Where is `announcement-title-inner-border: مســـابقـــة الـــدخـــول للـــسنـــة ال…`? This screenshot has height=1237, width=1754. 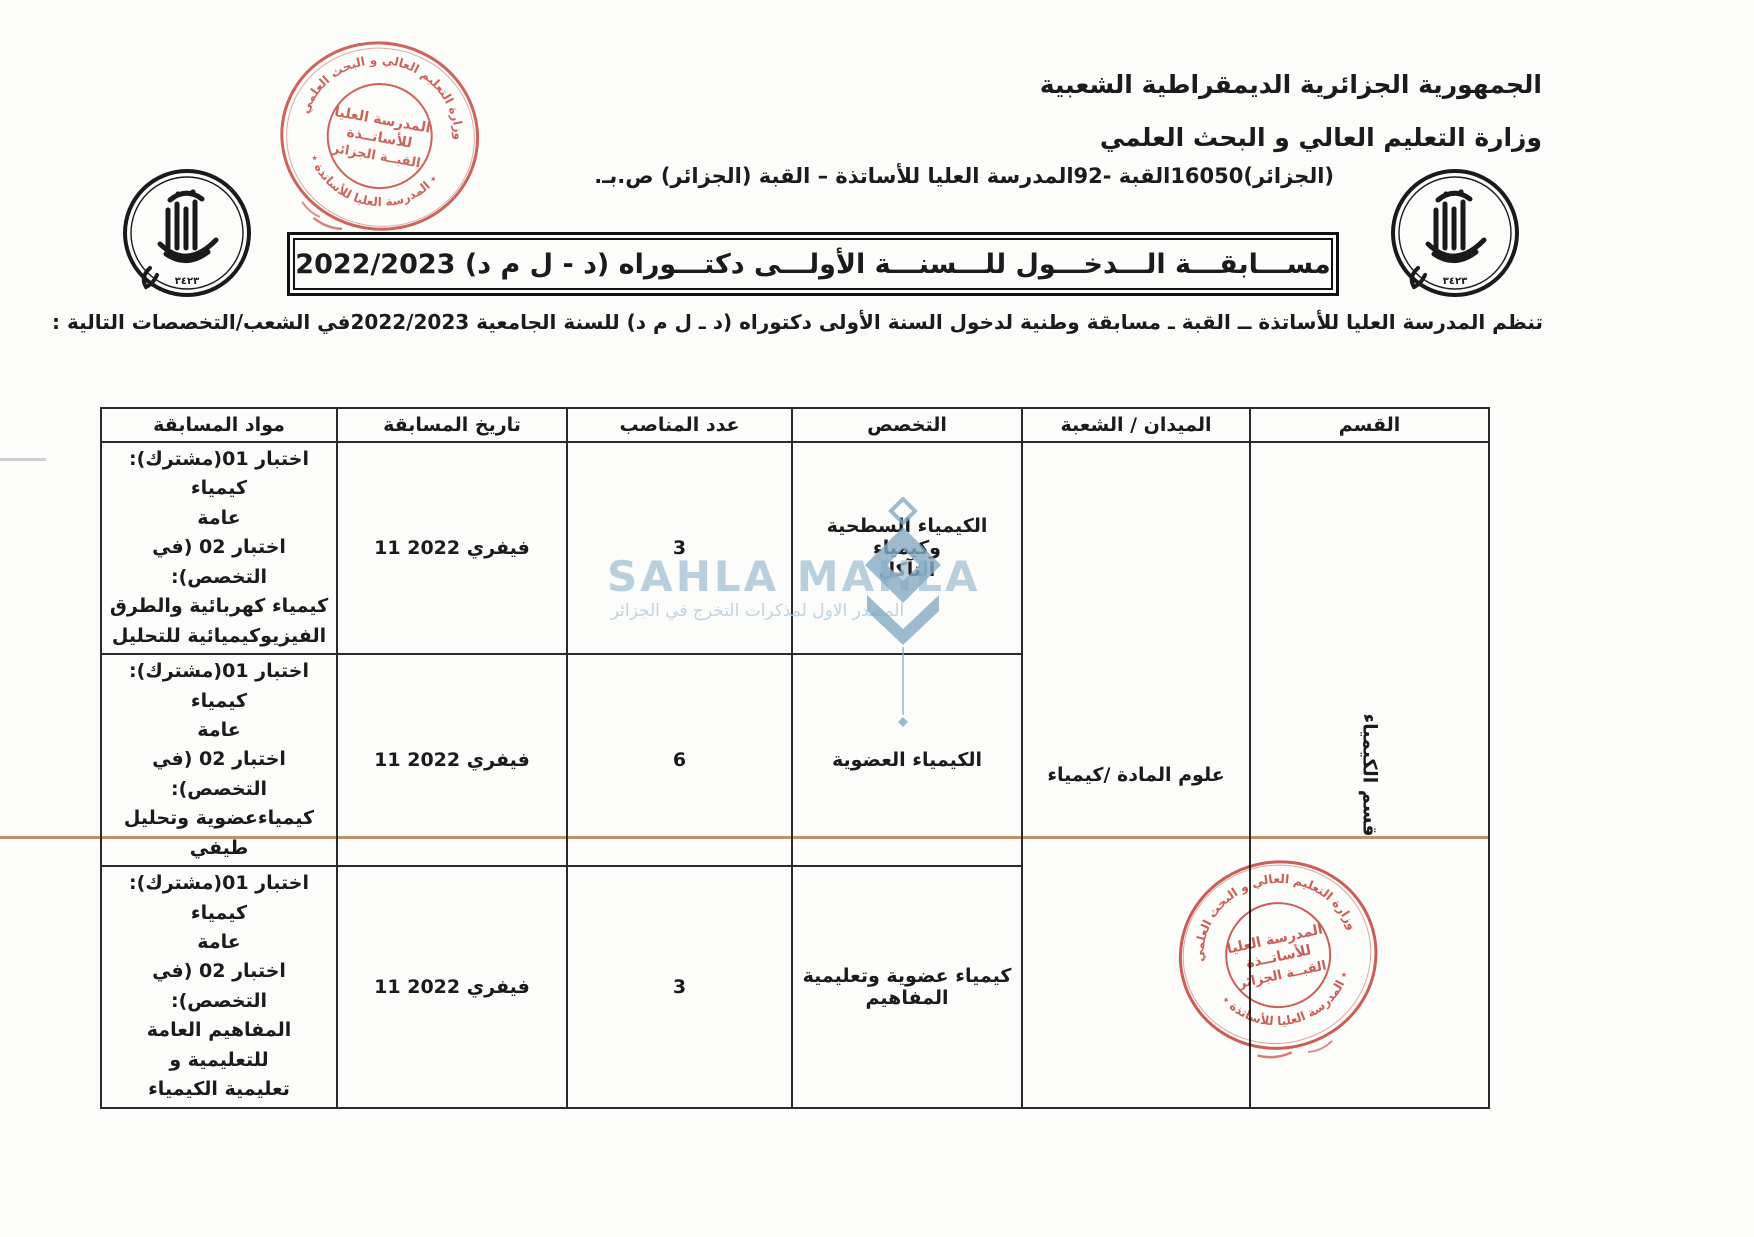
announcement-title-inner-border: مســـابقـــة الـــدخـــول للـــسنـــة ال… is located at coordinates (813, 264).